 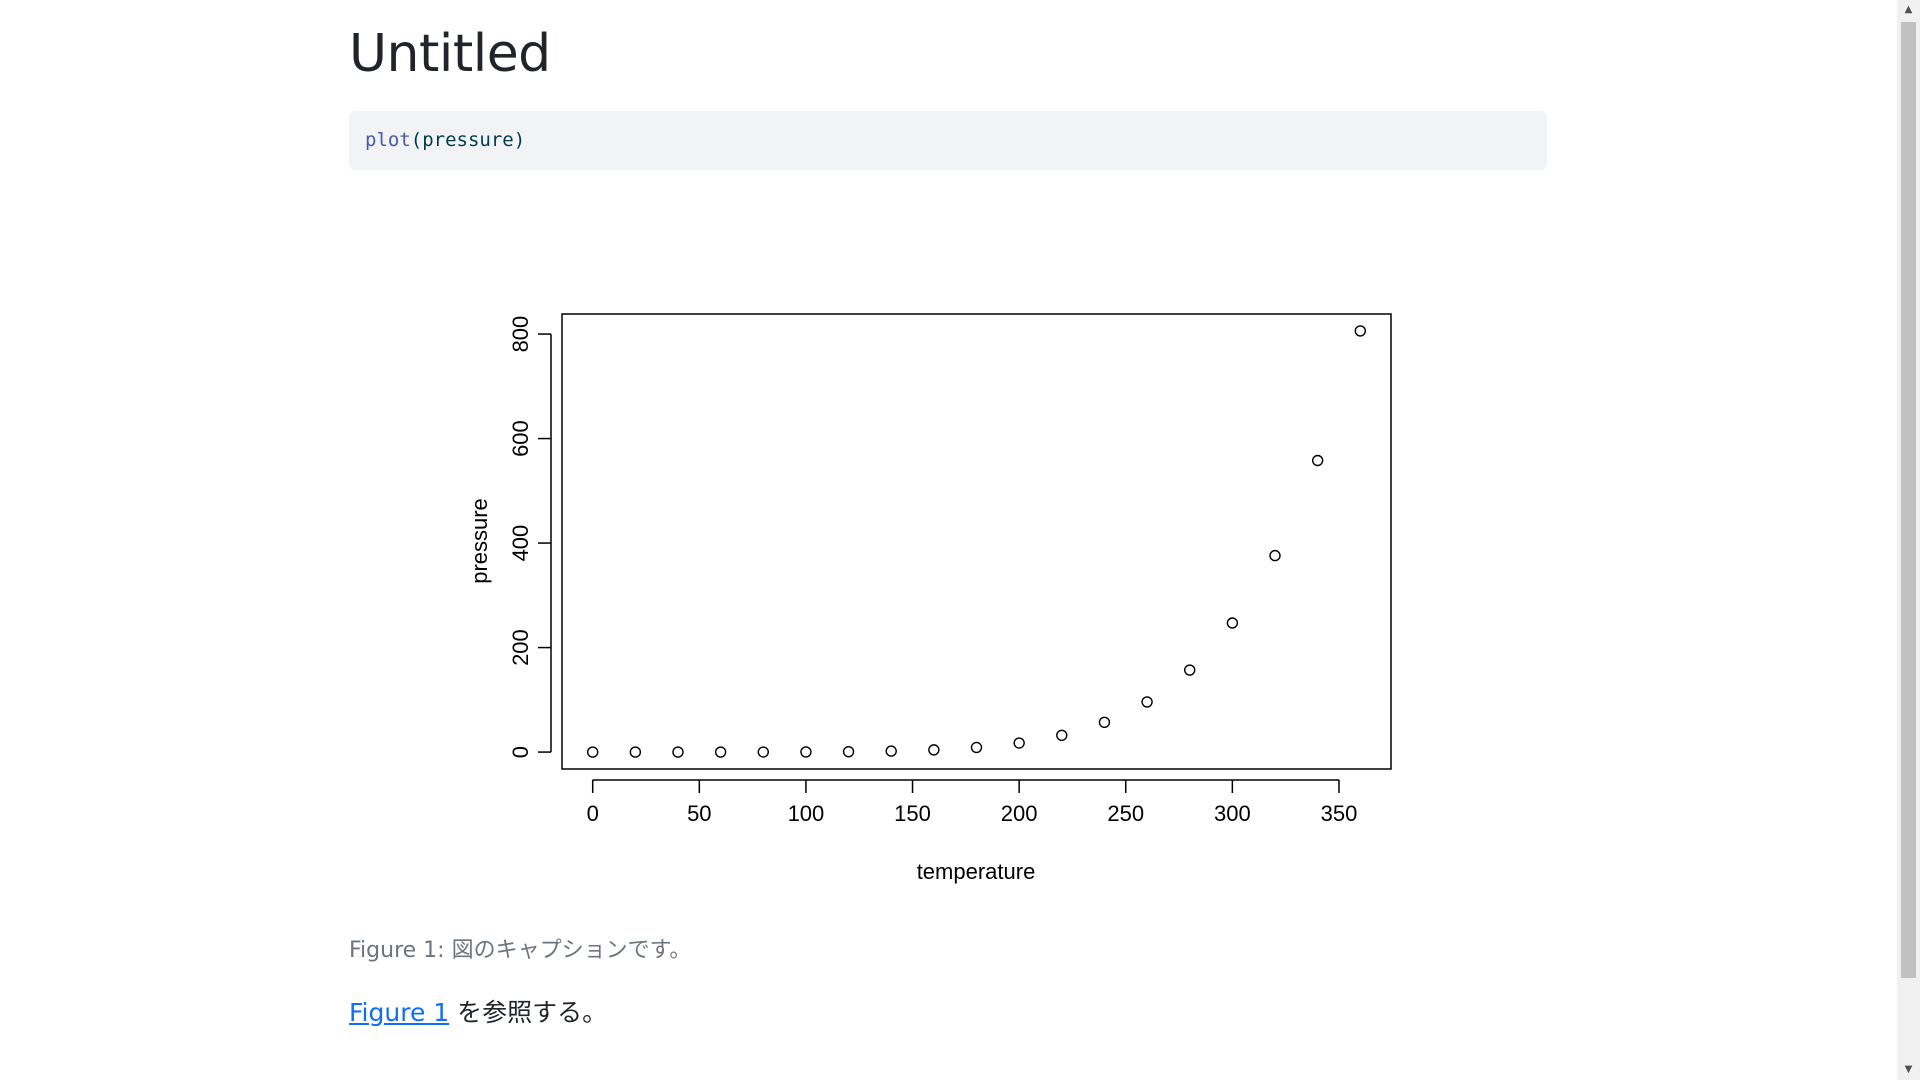 What do you see at coordinates (976, 871) in the screenshot?
I see `x-axis-label: temperature` at bounding box center [976, 871].